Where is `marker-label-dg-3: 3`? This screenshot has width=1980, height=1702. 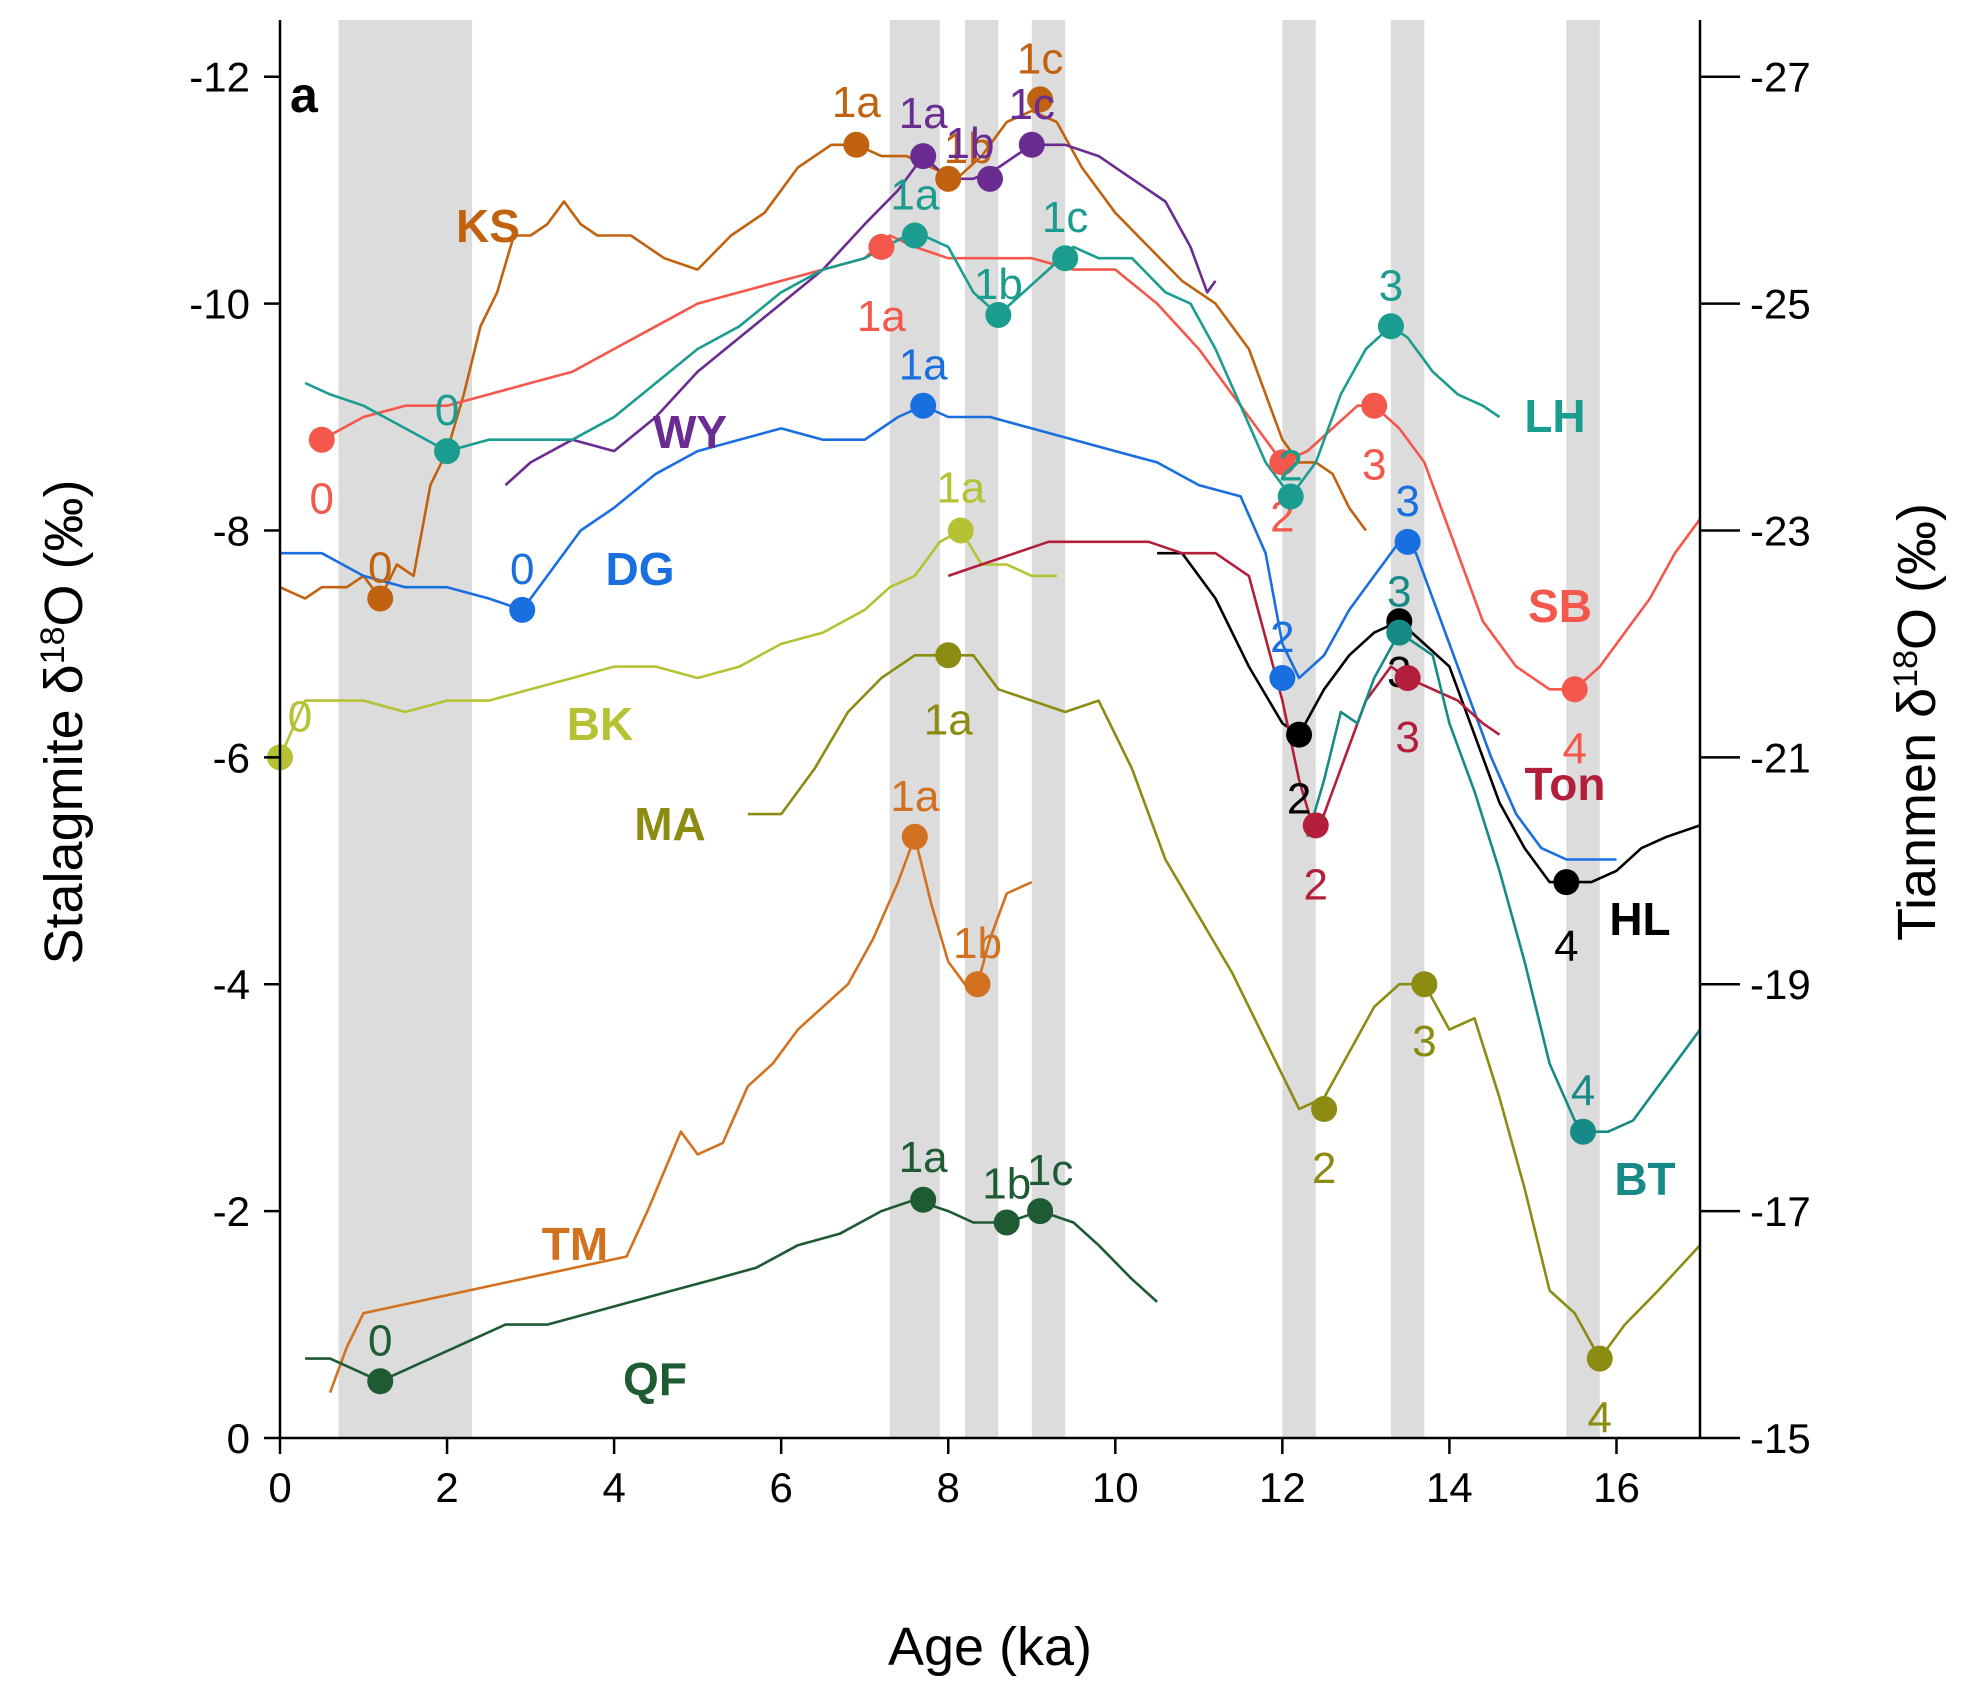
marker-label-dg-3: 3 is located at coordinates (1407, 501).